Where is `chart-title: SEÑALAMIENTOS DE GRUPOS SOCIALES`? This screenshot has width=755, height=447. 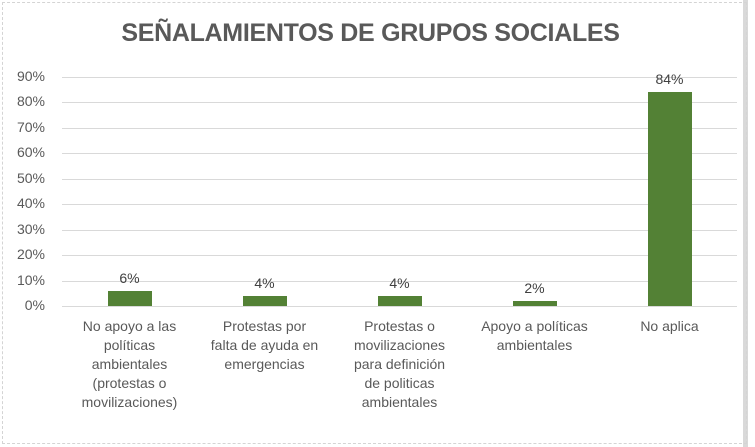 chart-title: SEÑALAMIENTOS DE GRUPOS SOCIALES is located at coordinates (370, 33).